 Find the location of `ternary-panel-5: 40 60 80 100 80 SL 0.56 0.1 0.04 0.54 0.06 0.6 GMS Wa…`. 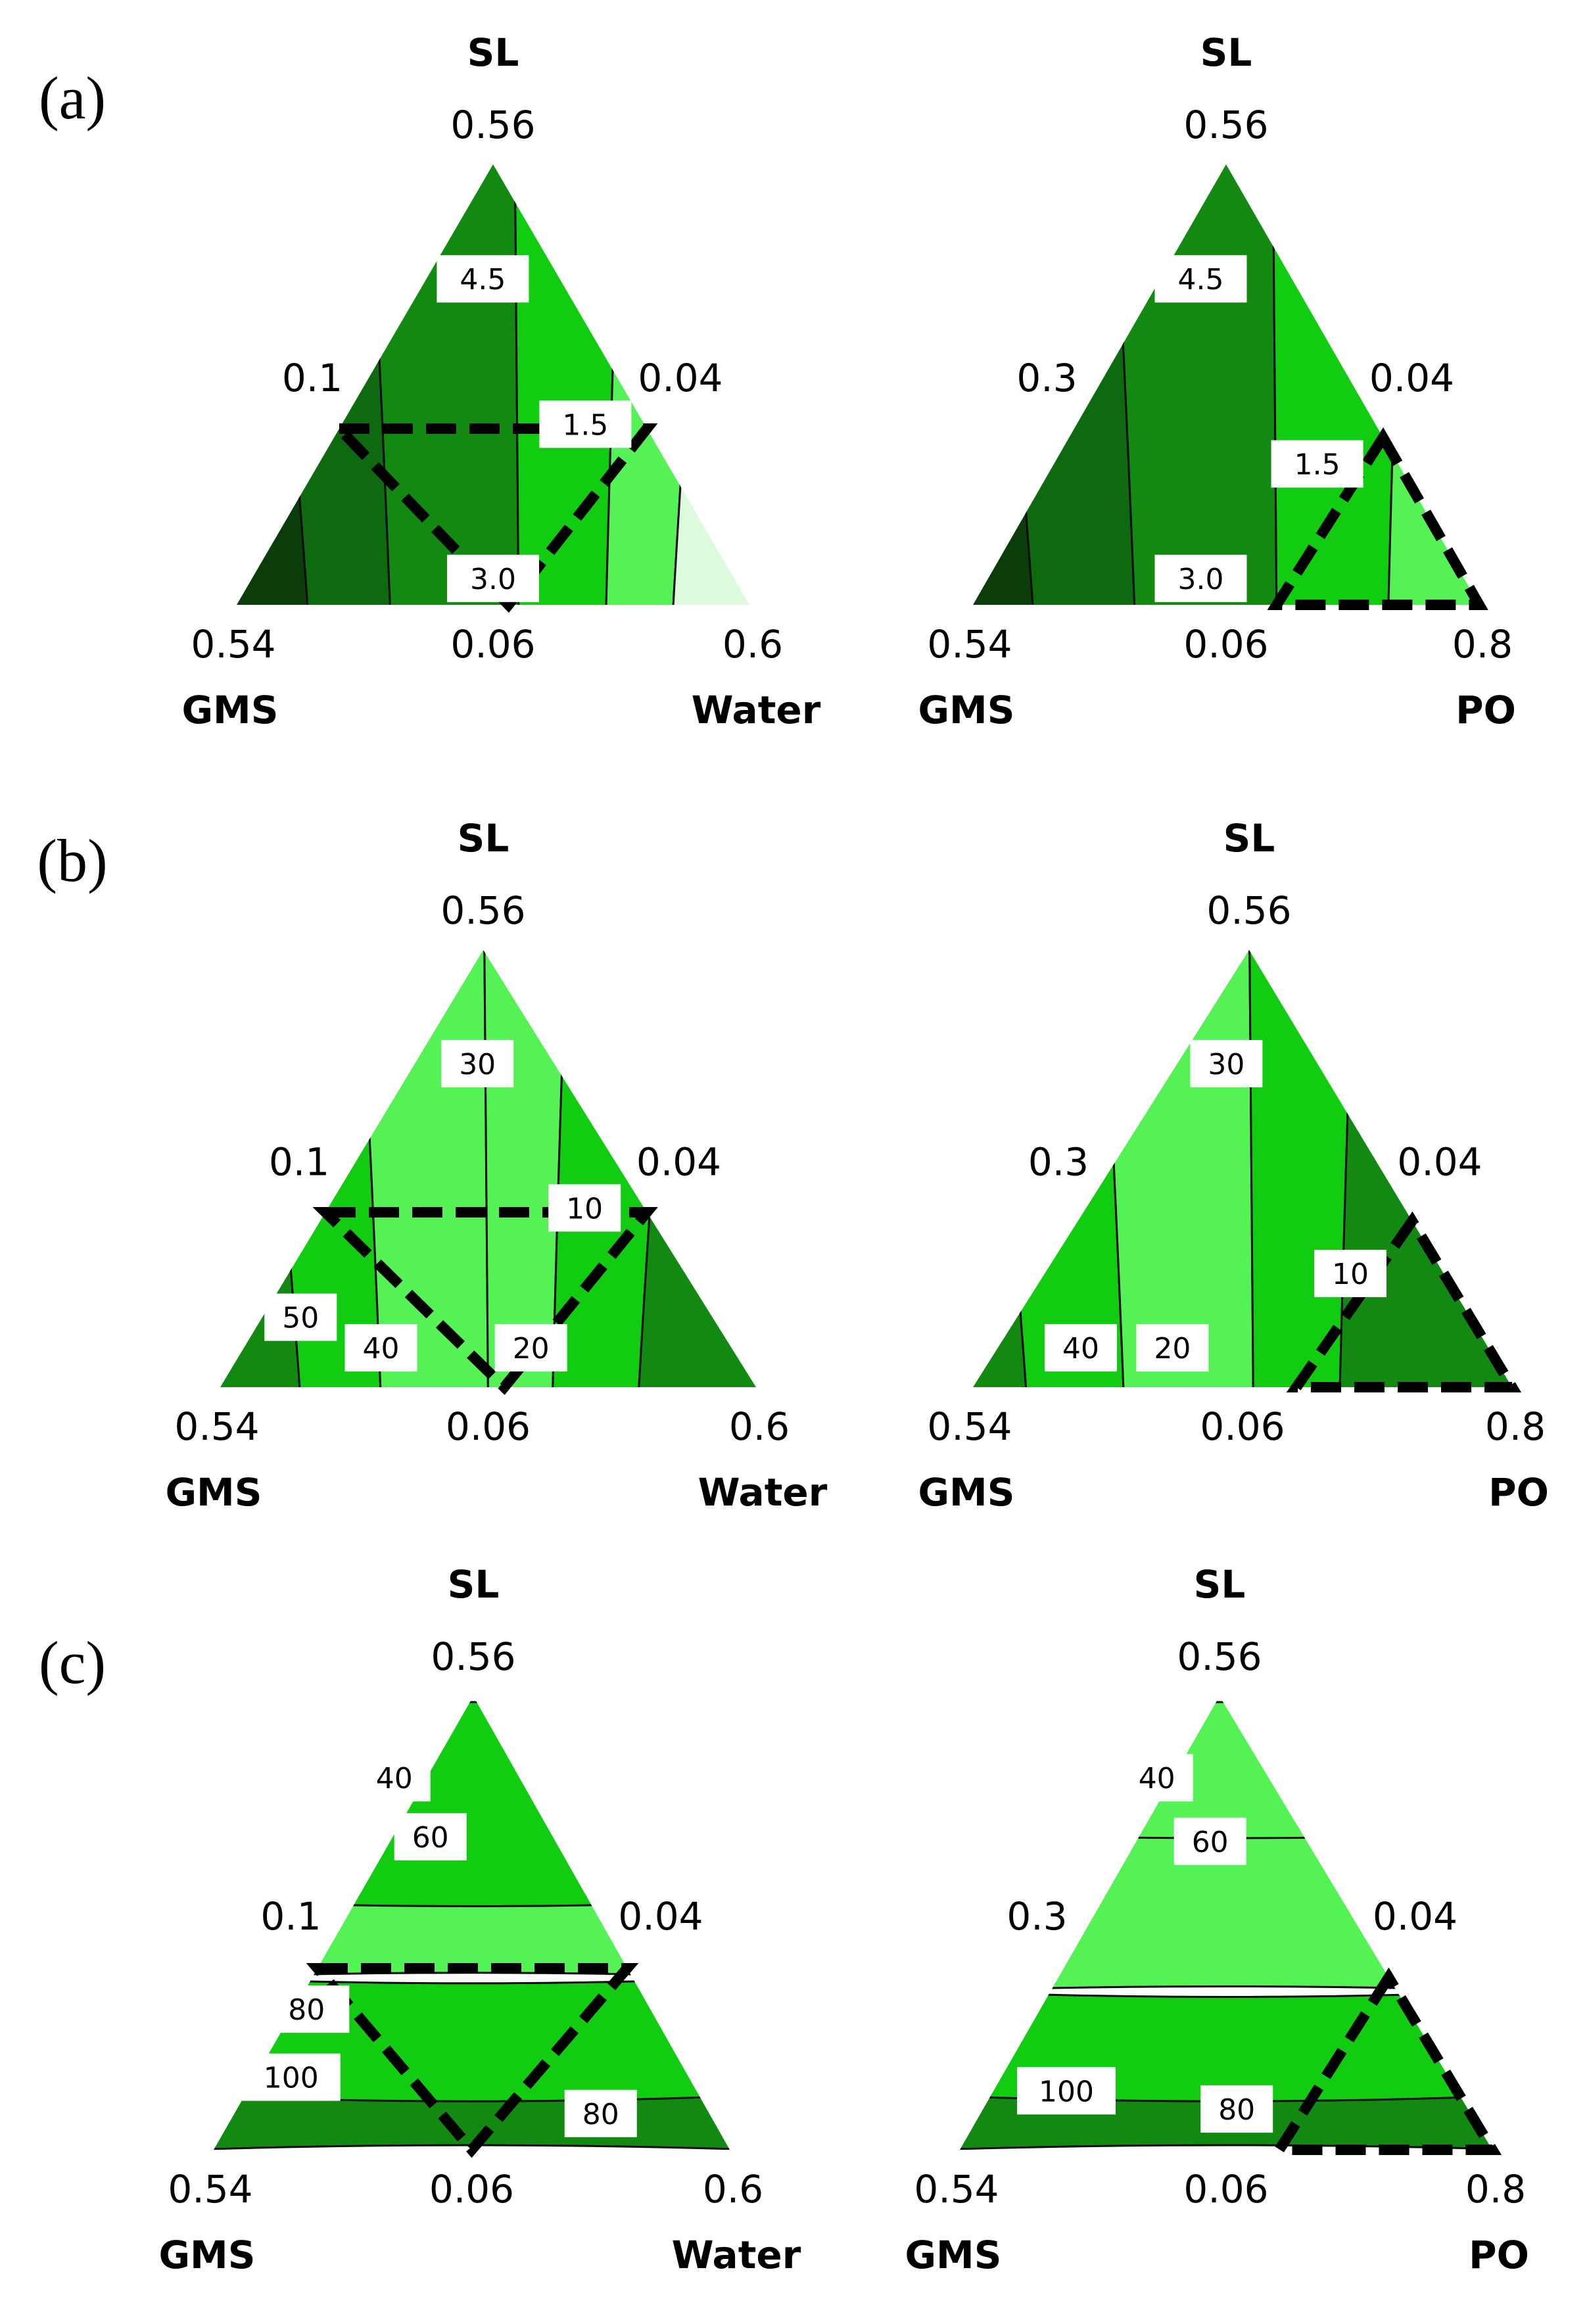

ternary-panel-5: 40 60 80 100 80 SL 0.56 0.1 0.04 0.54 0.06 0.6 GMS Wa… is located at coordinates (420, 1919).